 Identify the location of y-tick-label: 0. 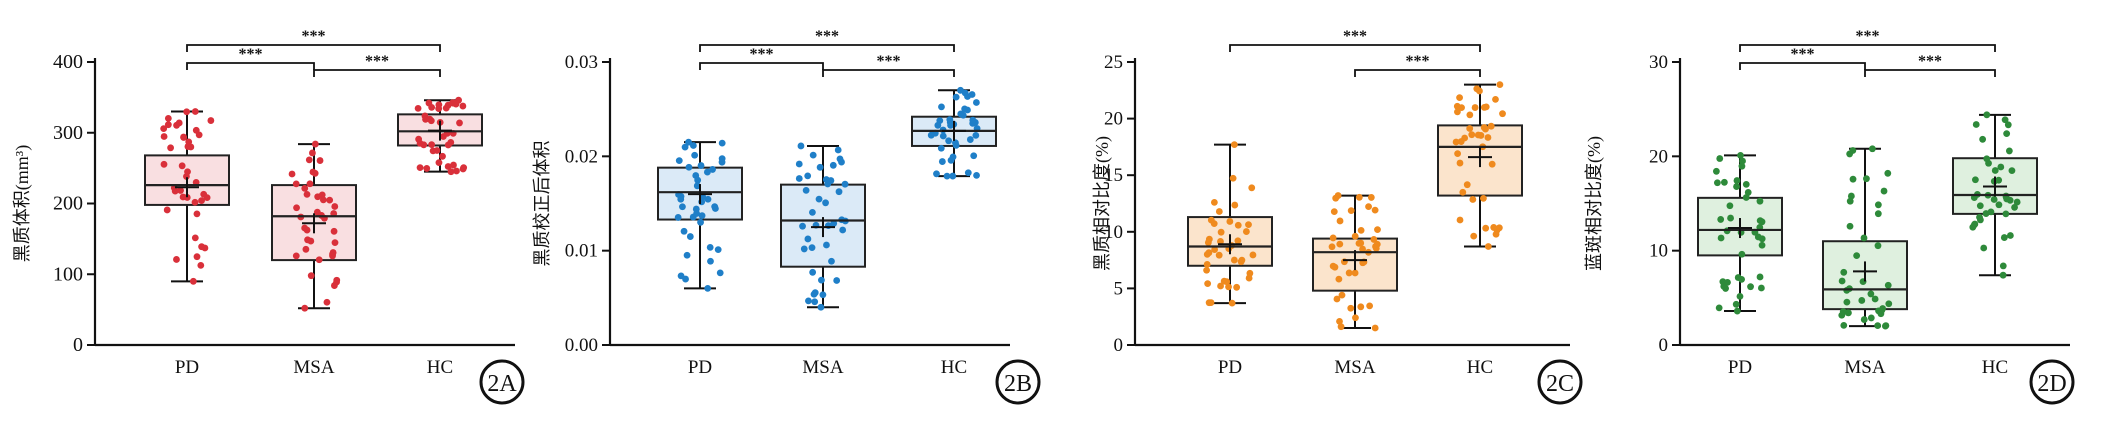
(1664, 345).